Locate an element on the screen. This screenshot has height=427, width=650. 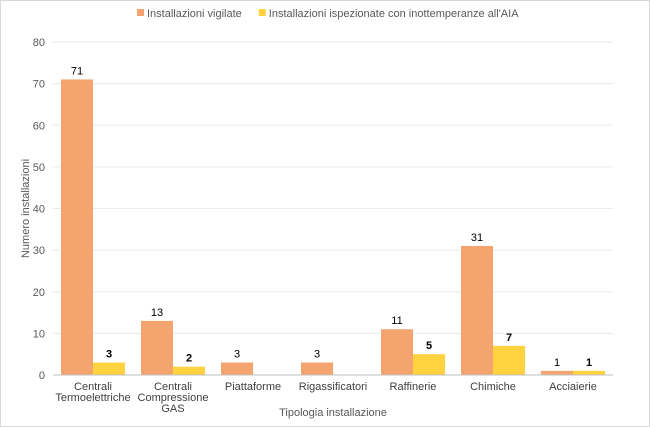
y-tick-label: 80 is located at coordinates (39, 43).